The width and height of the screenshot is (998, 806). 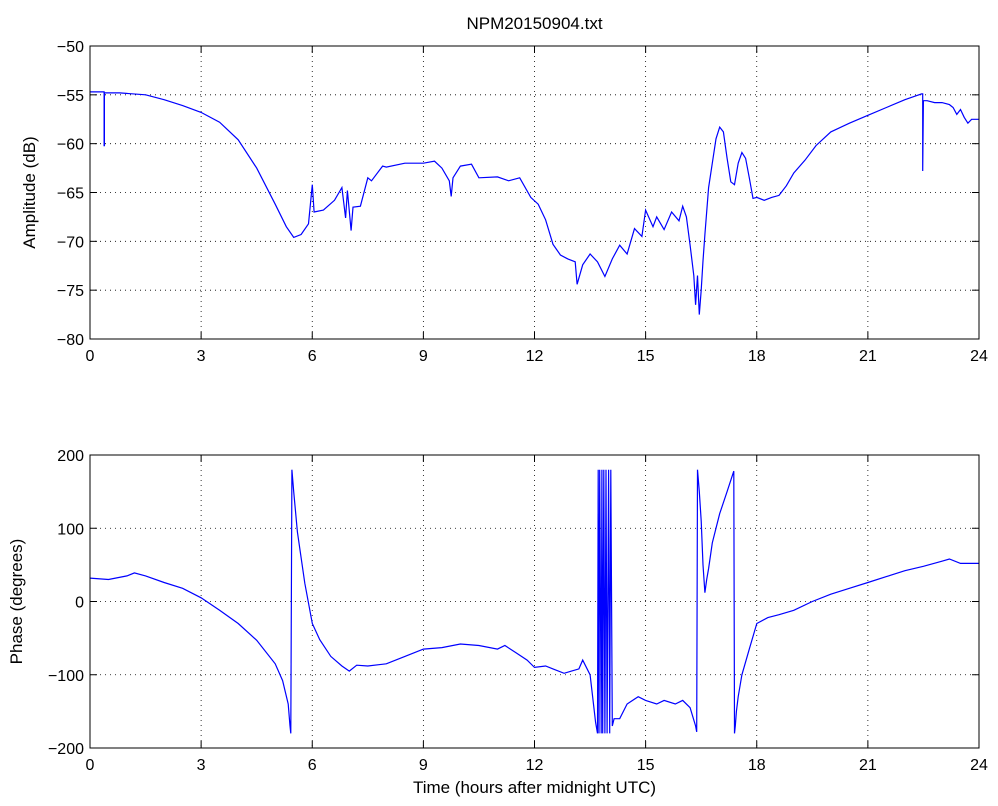 What do you see at coordinates (70, 194) in the screenshot?
I see `amplitude-y-tick-label: −65` at bounding box center [70, 194].